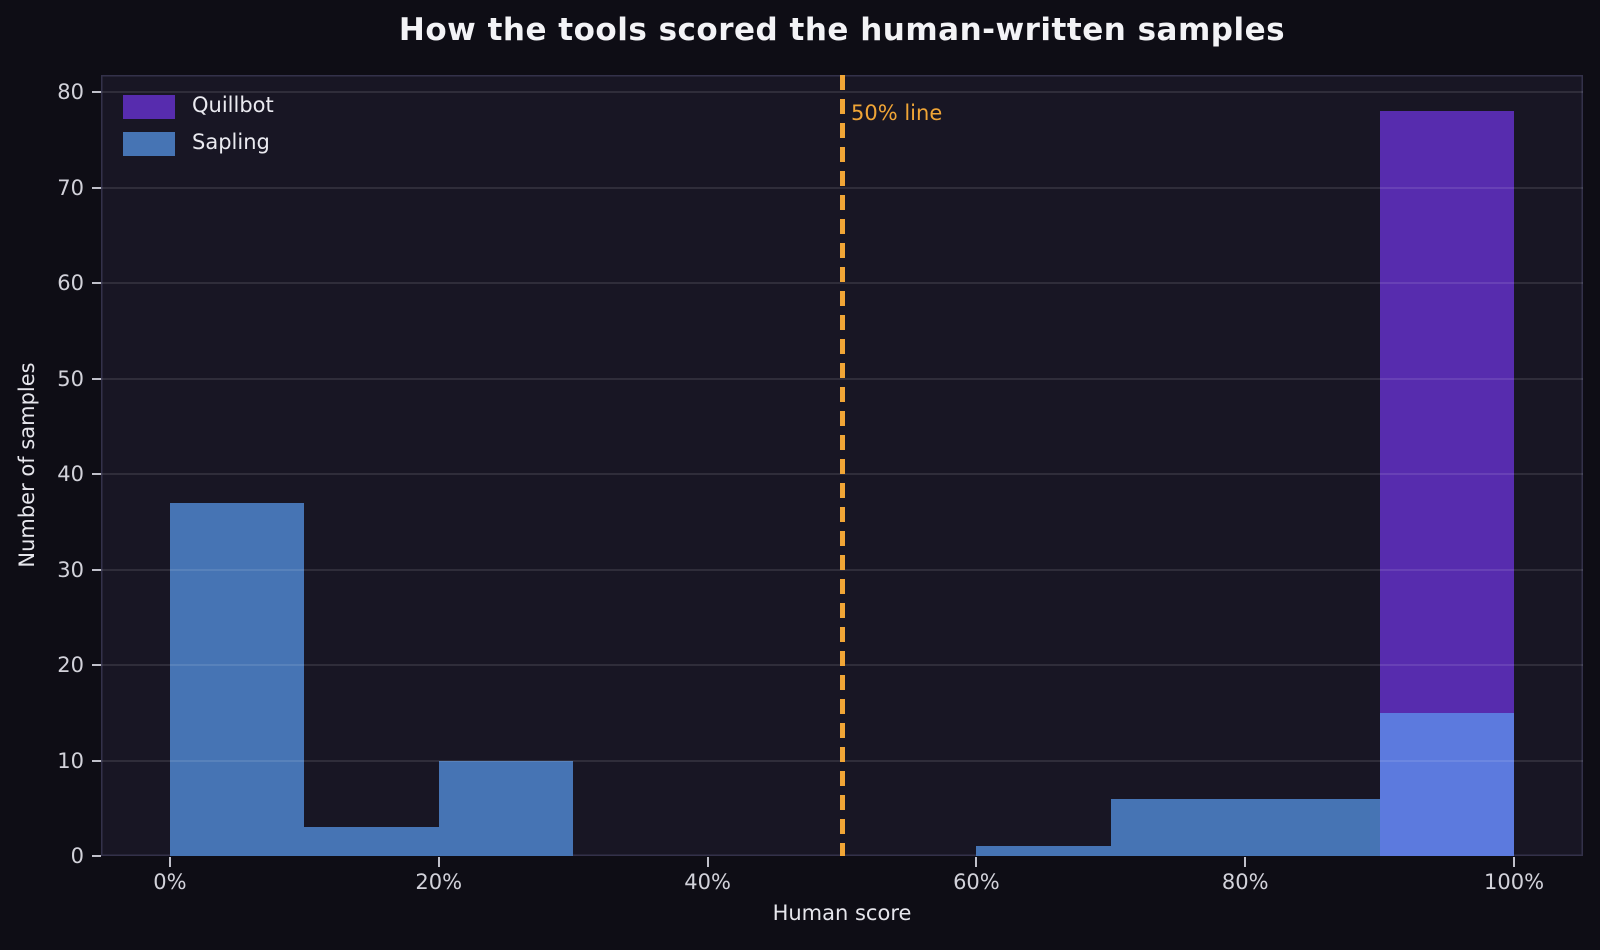 This screenshot has height=950, width=1600. I want to click on threshold-line, so click(842, 465).